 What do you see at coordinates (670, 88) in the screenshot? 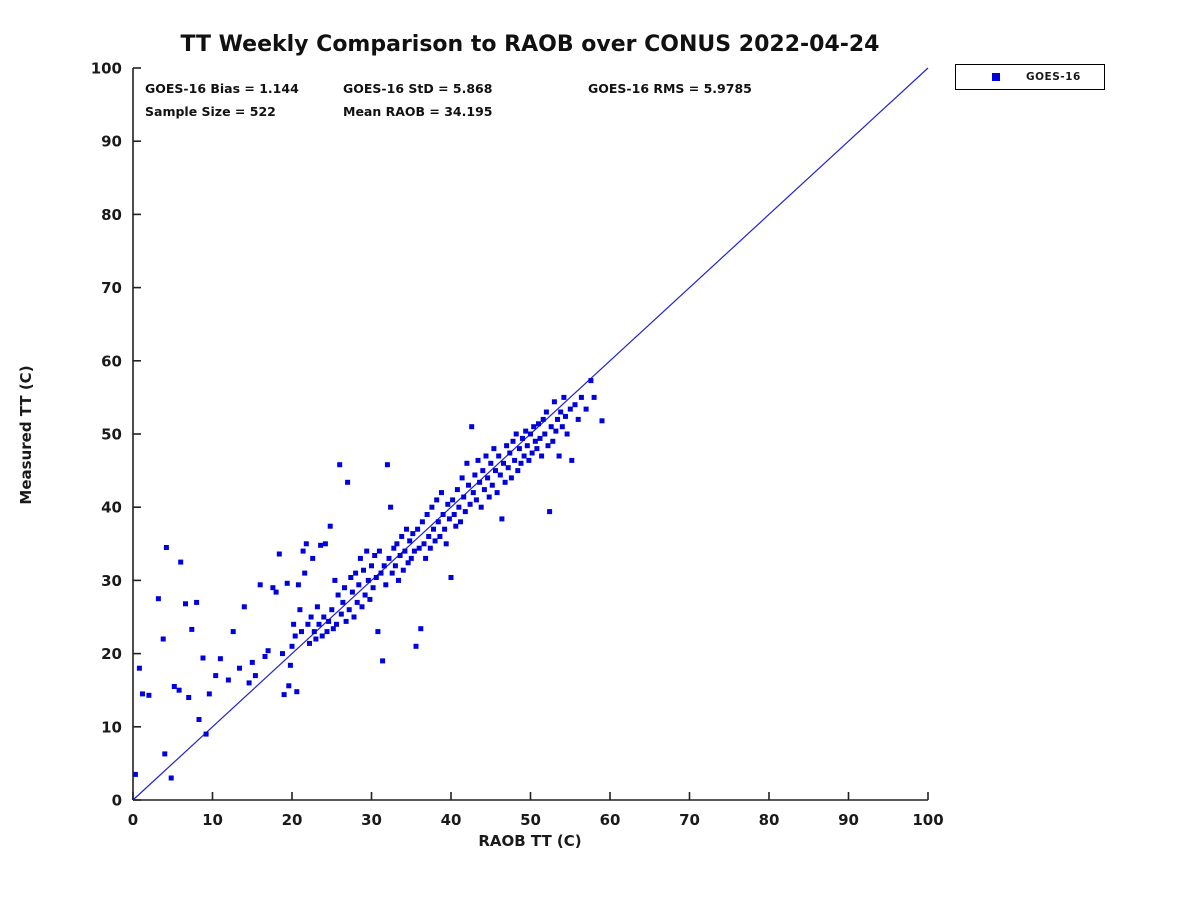
I see `stat-rms: GOES-16 RMS = 5.9785` at bounding box center [670, 88].